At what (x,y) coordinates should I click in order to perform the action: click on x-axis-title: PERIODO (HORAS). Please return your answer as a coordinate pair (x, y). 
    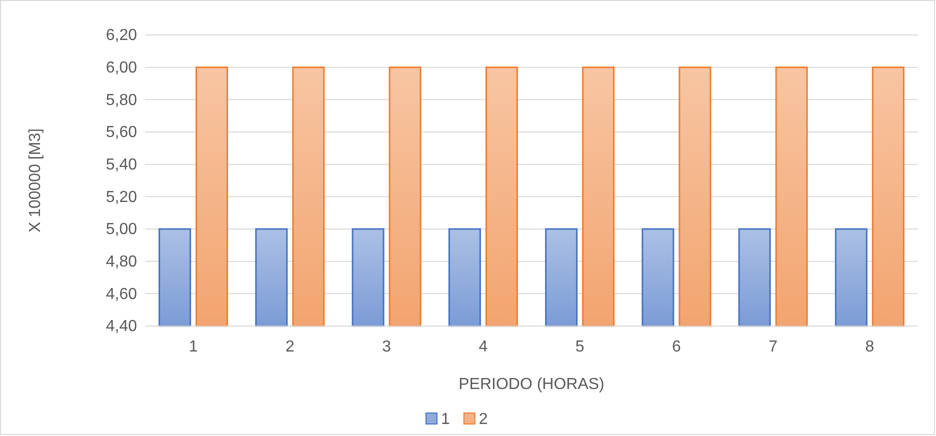
    Looking at the image, I should click on (531, 384).